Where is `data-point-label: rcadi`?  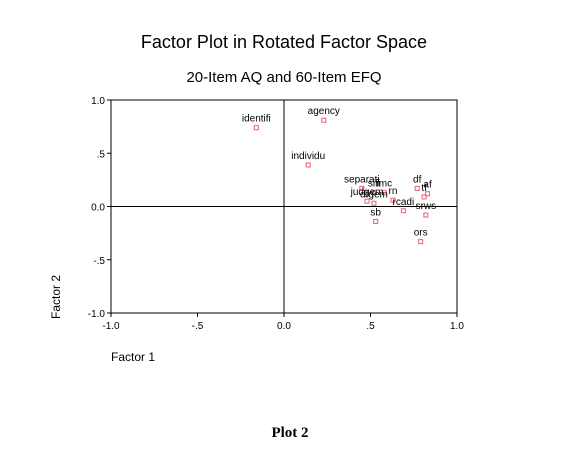 data-point-label: rcadi is located at coordinates (404, 202).